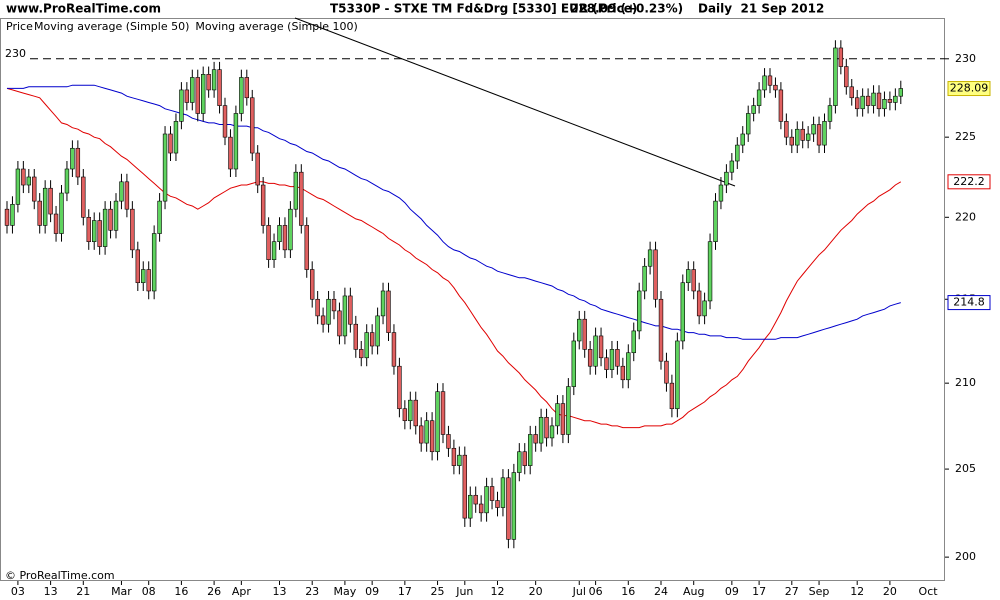 The image size is (1000, 600). Describe the element at coordinates (661, 591) in the screenshot. I see `x-tick-label: 24` at that location.